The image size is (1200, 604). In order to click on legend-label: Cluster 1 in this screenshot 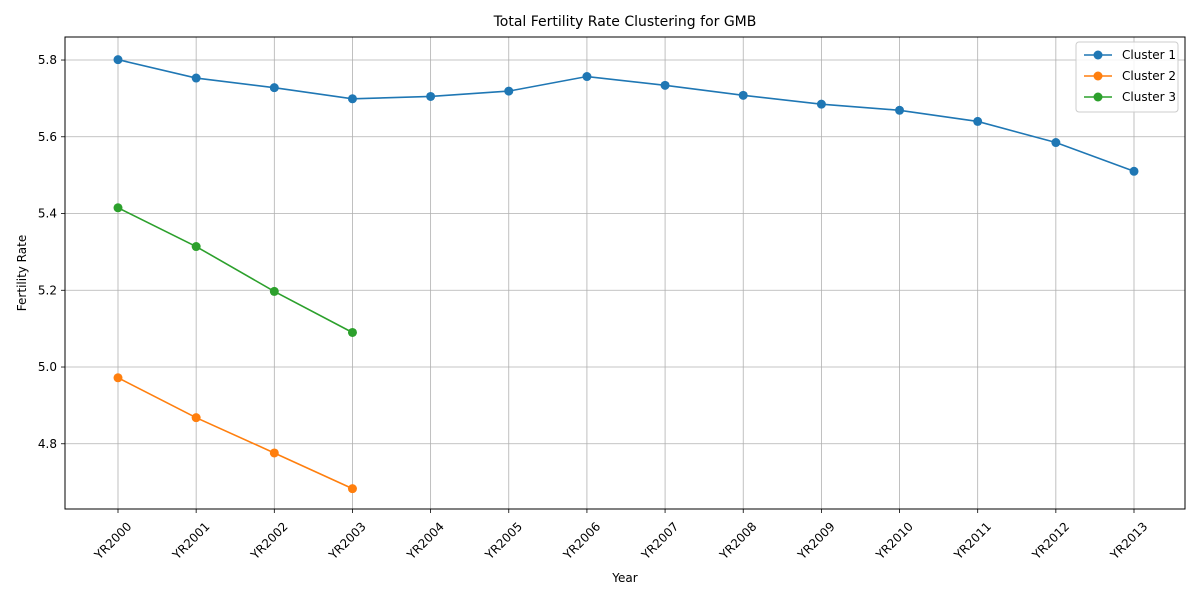, I will do `click(1149, 55)`.